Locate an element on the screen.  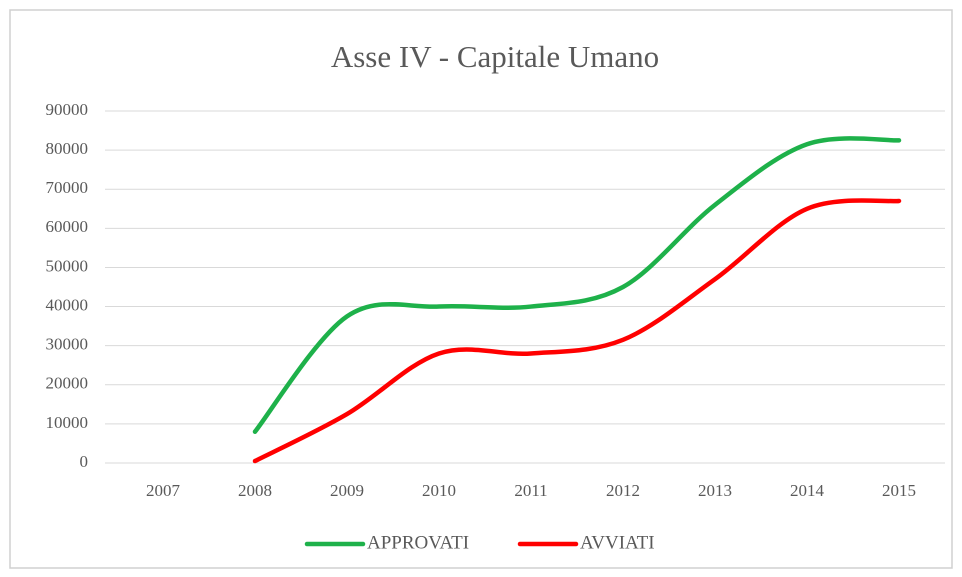
y-tick-label: 0 is located at coordinates (84, 461).